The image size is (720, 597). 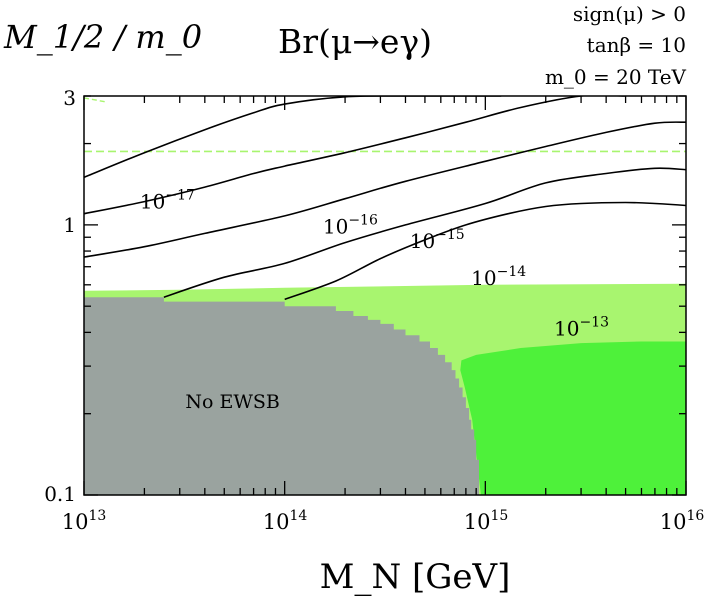 I want to click on contour-label-1e-15: 10−15, so click(x=437, y=240).